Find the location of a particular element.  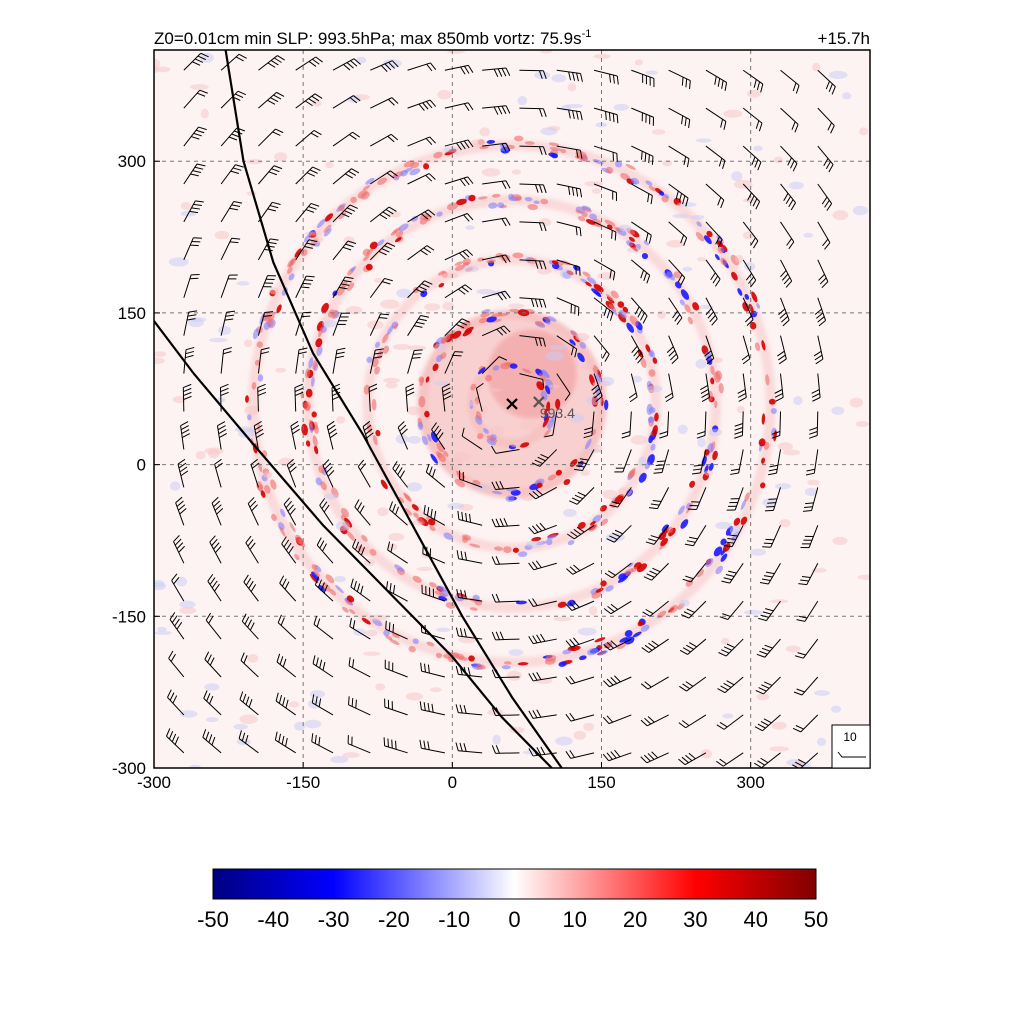

colorbar-tick-label-0: -50 is located at coordinates (213, 919).